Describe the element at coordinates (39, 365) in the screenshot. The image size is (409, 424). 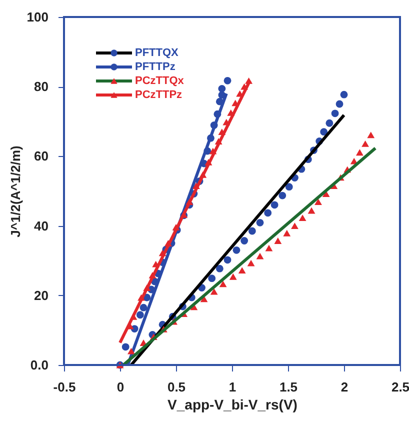
I see `y-tick-label: 0.0` at that location.